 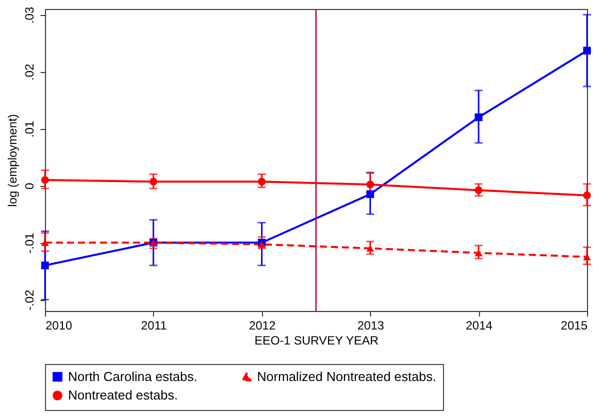 What do you see at coordinates (29, 186) in the screenshot?
I see `y-tick-label: 0` at bounding box center [29, 186].